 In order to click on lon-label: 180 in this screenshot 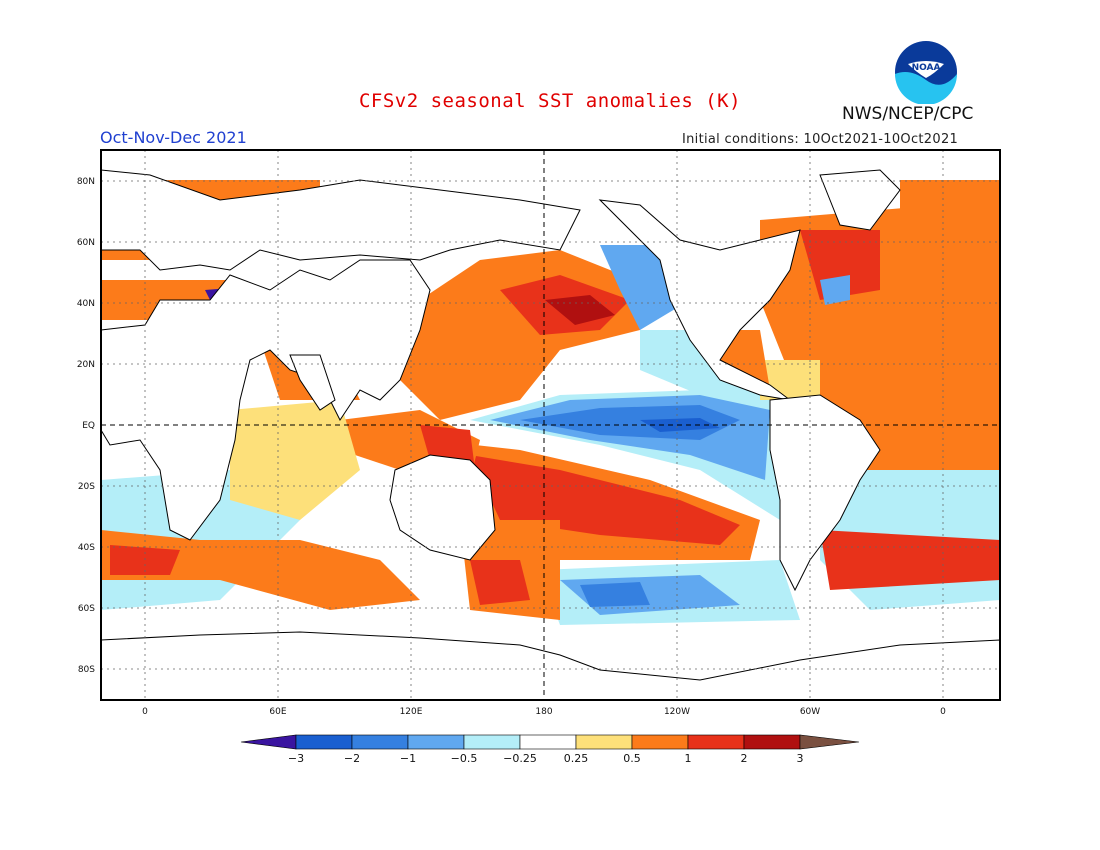, I will do `click(543, 712)`.